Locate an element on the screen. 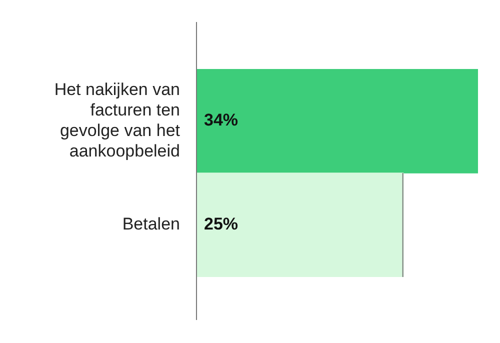  y-tick-label: Het nakijken van facturen ten gevolge van het aankoopbeleid is located at coordinates (117, 120).